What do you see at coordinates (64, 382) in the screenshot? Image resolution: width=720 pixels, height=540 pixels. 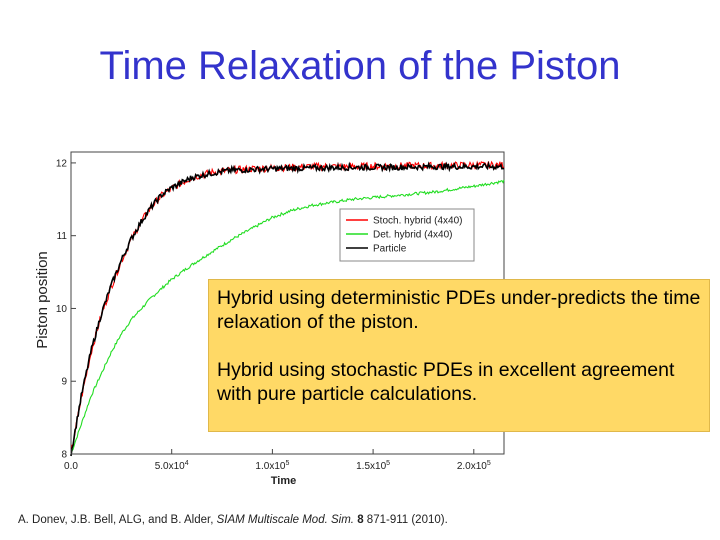 I see `y-tick-label-1: 9` at bounding box center [64, 382].